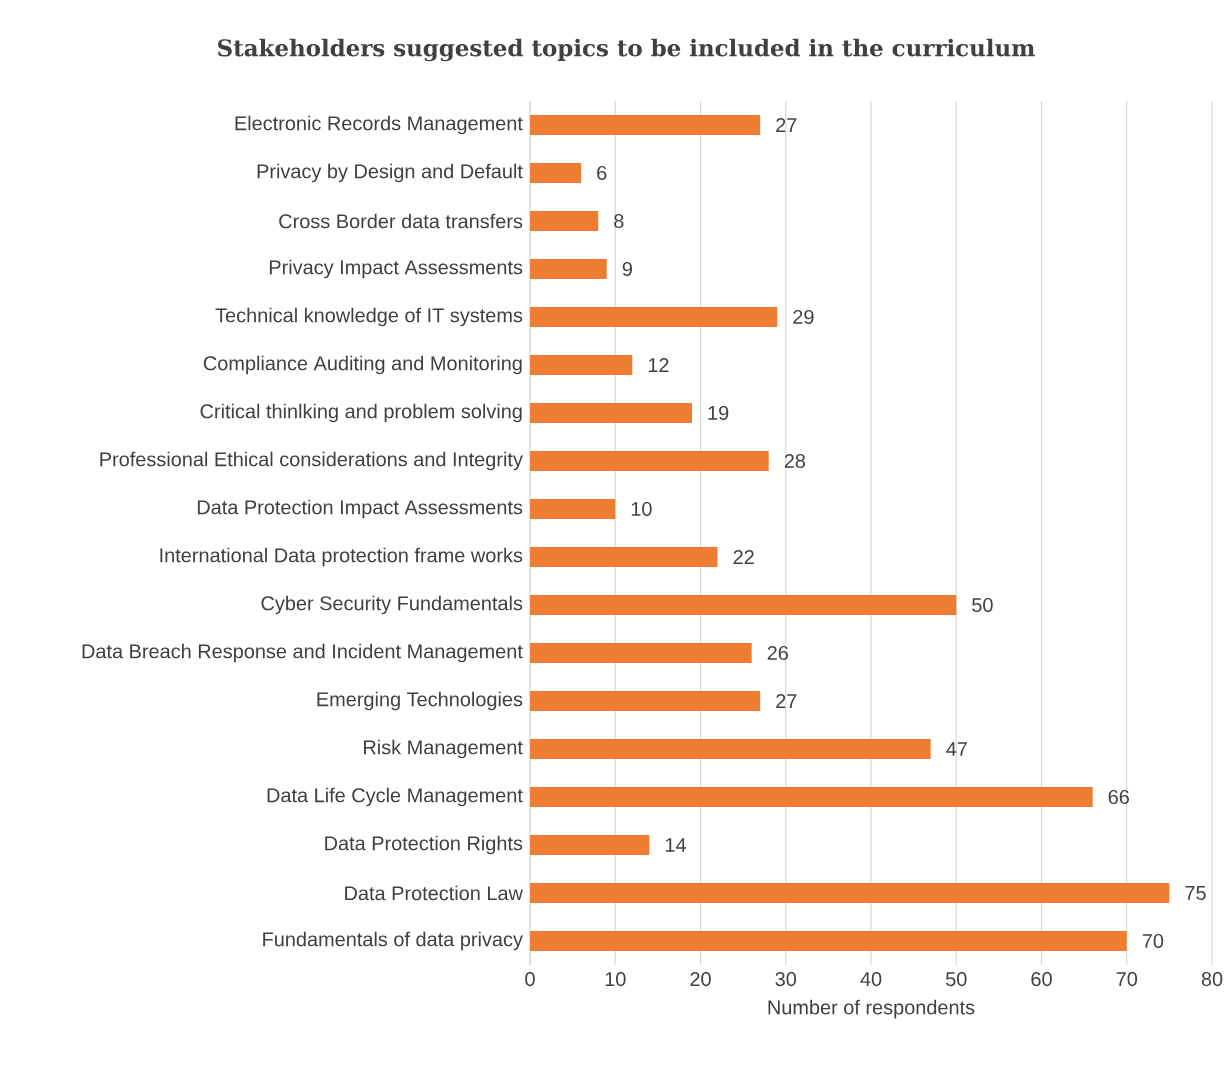 Image resolution: width=1231 pixels, height=1071 pixels. Describe the element at coordinates (700, 979) in the screenshot. I see `x-tick-label: 20` at that location.